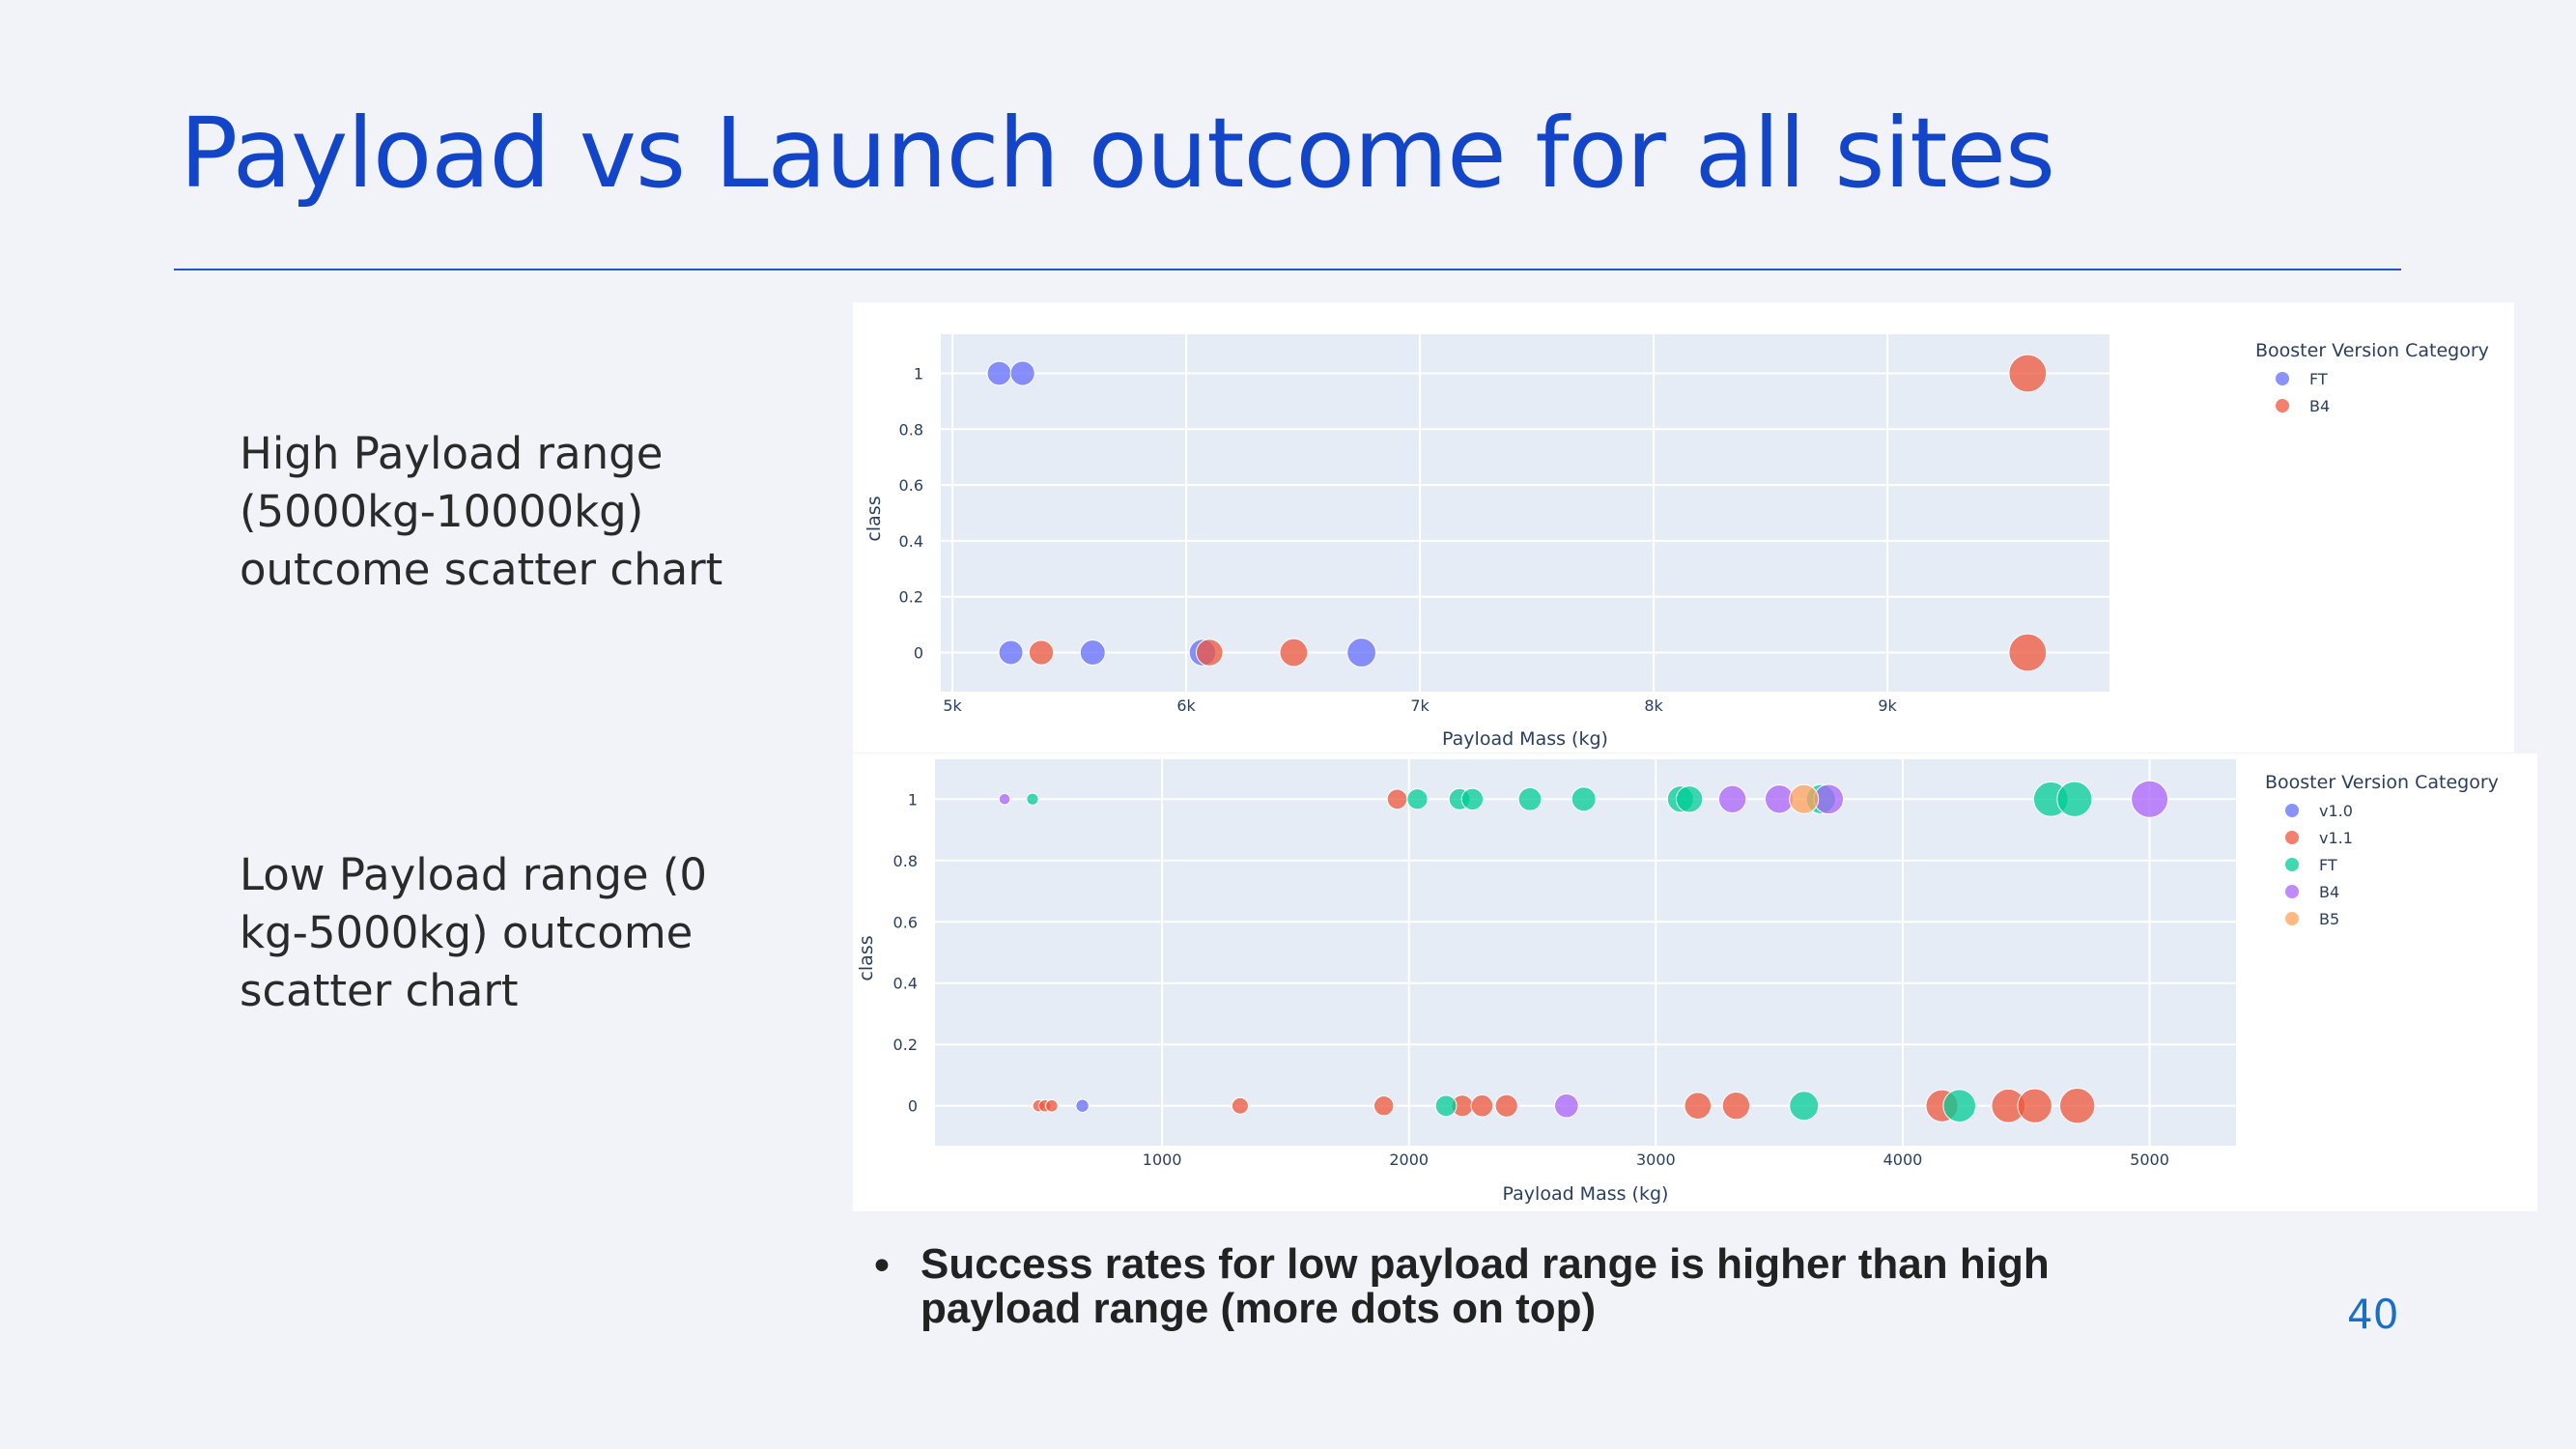 The height and width of the screenshot is (1449, 2576). I want to click on x-tick-label: 2000, so click(1409, 1160).